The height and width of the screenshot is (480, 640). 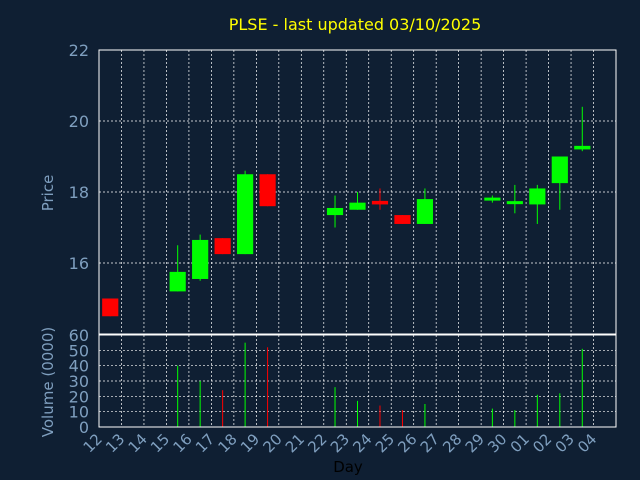 What do you see at coordinates (79, 157) in the screenshot?
I see `price-tick-labels: 16 18 20 22` at bounding box center [79, 157].